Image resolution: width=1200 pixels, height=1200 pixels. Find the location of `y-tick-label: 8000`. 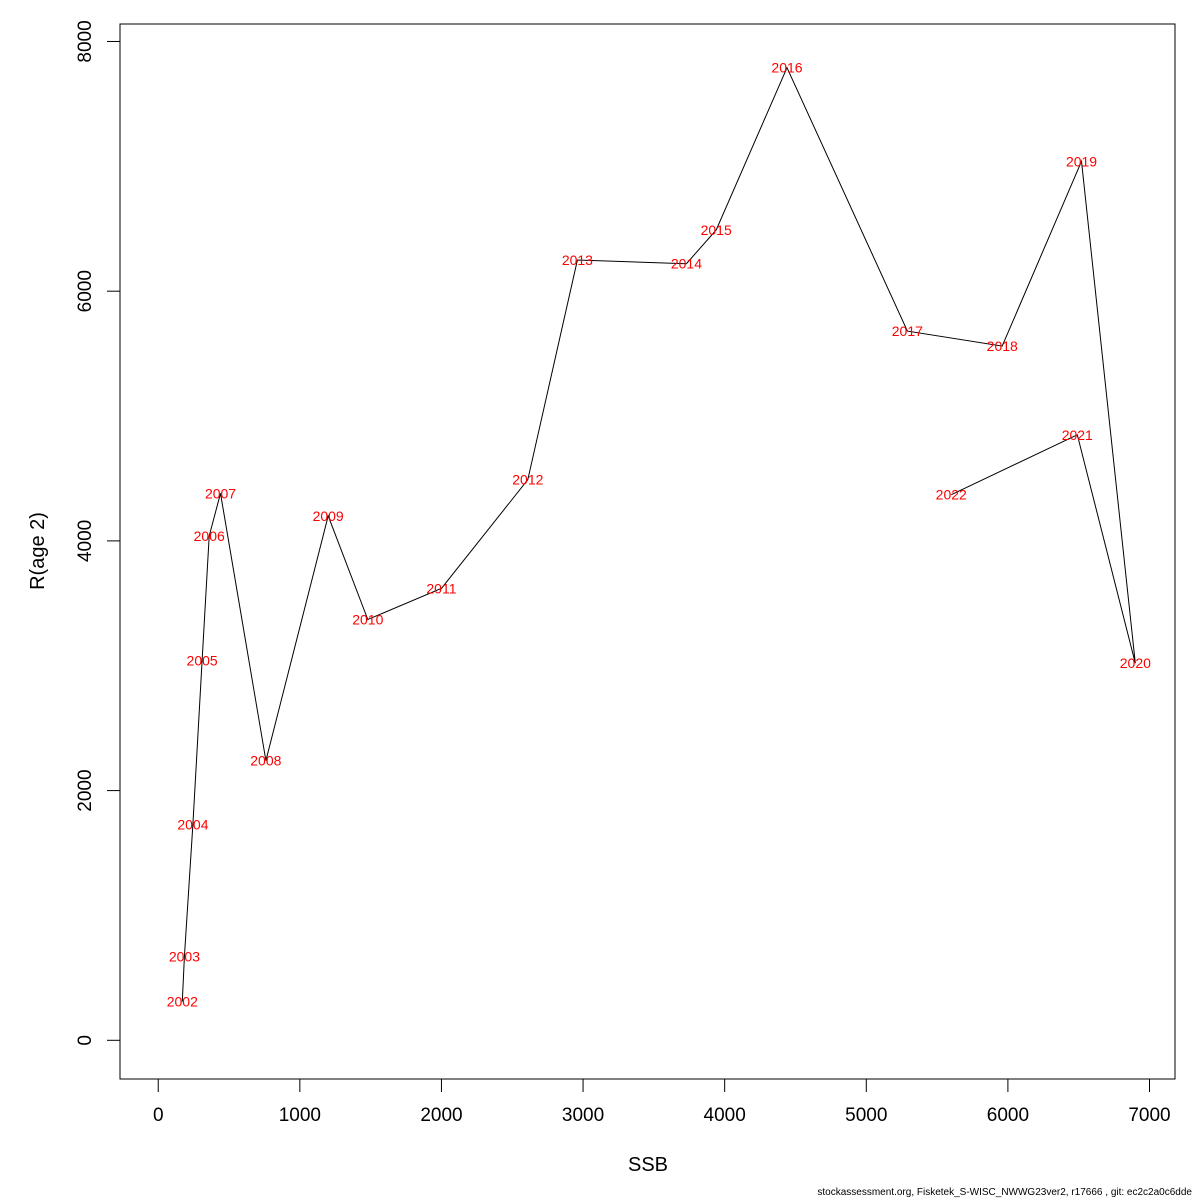

y-tick-label: 8000 is located at coordinates (85, 41).